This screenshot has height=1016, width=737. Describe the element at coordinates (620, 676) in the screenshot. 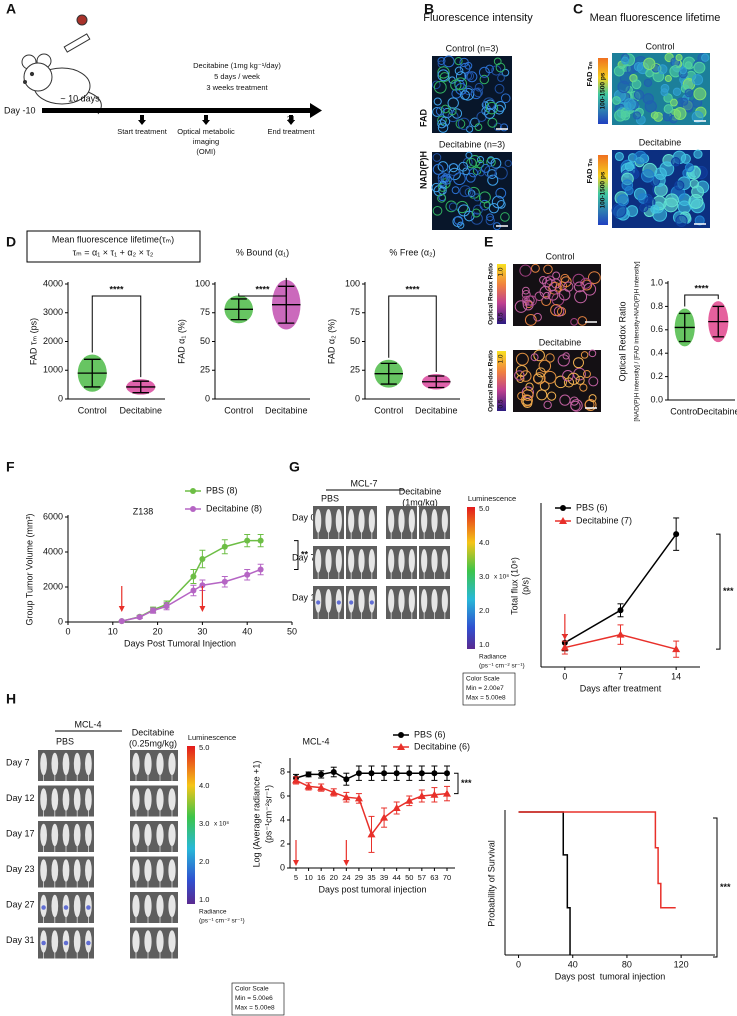

I see `x-tick-label: 7` at that location.